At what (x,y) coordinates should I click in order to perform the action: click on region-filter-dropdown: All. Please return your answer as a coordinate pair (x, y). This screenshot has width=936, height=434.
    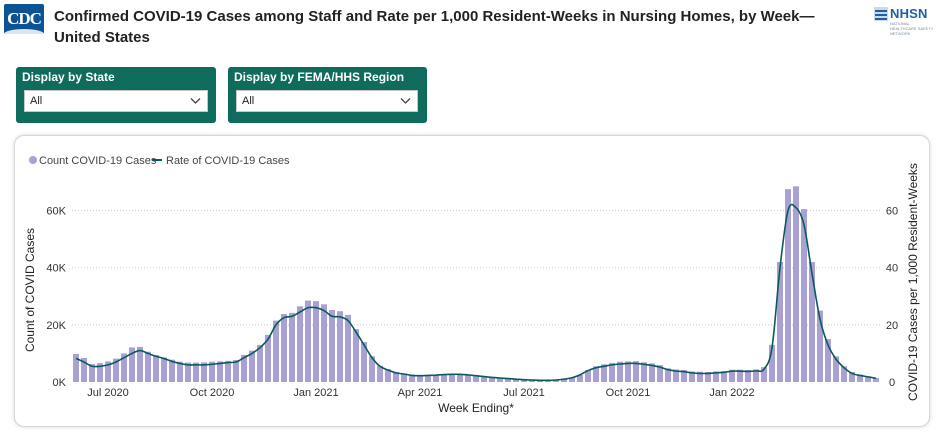
    Looking at the image, I should click on (327, 101).